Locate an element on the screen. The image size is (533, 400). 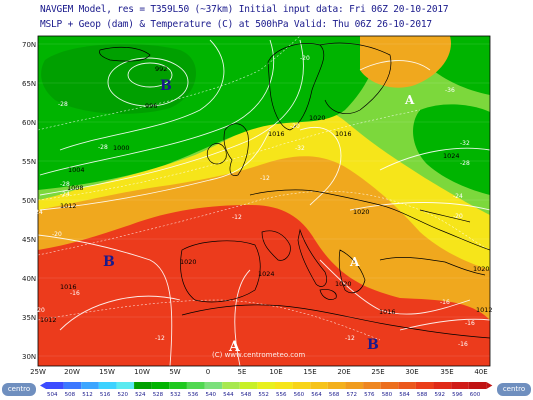
lon-label: 0 is located at coordinates (208, 372).